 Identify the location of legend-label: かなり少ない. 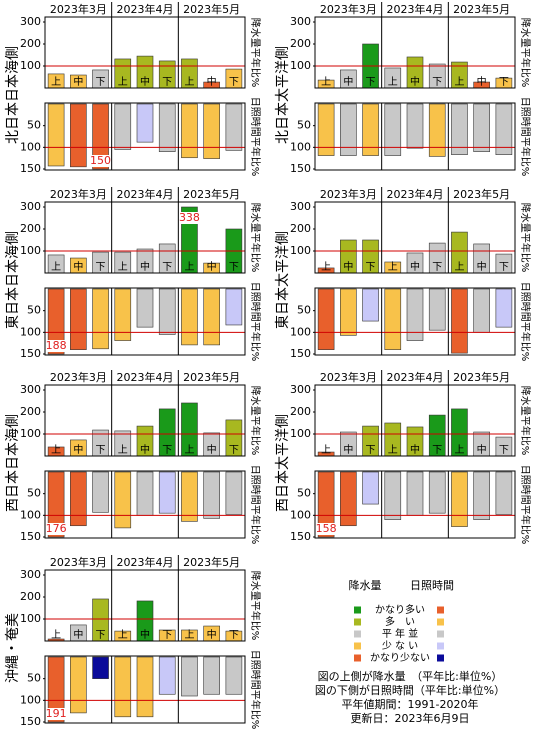
(400, 658).